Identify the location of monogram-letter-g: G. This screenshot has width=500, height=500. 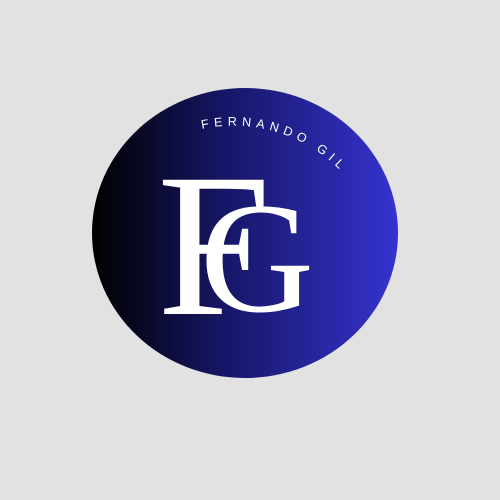
(257, 258).